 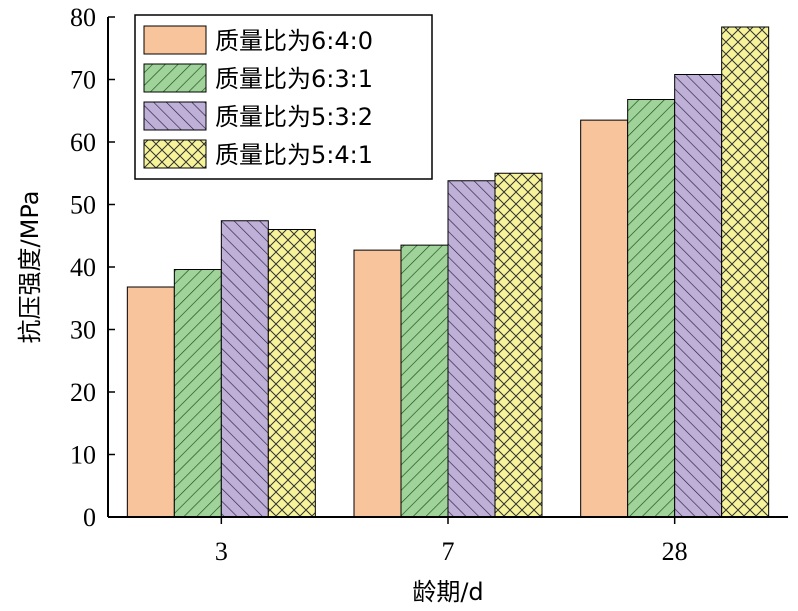 What do you see at coordinates (83, 267) in the screenshot?
I see `y-tick-label: 40` at bounding box center [83, 267].